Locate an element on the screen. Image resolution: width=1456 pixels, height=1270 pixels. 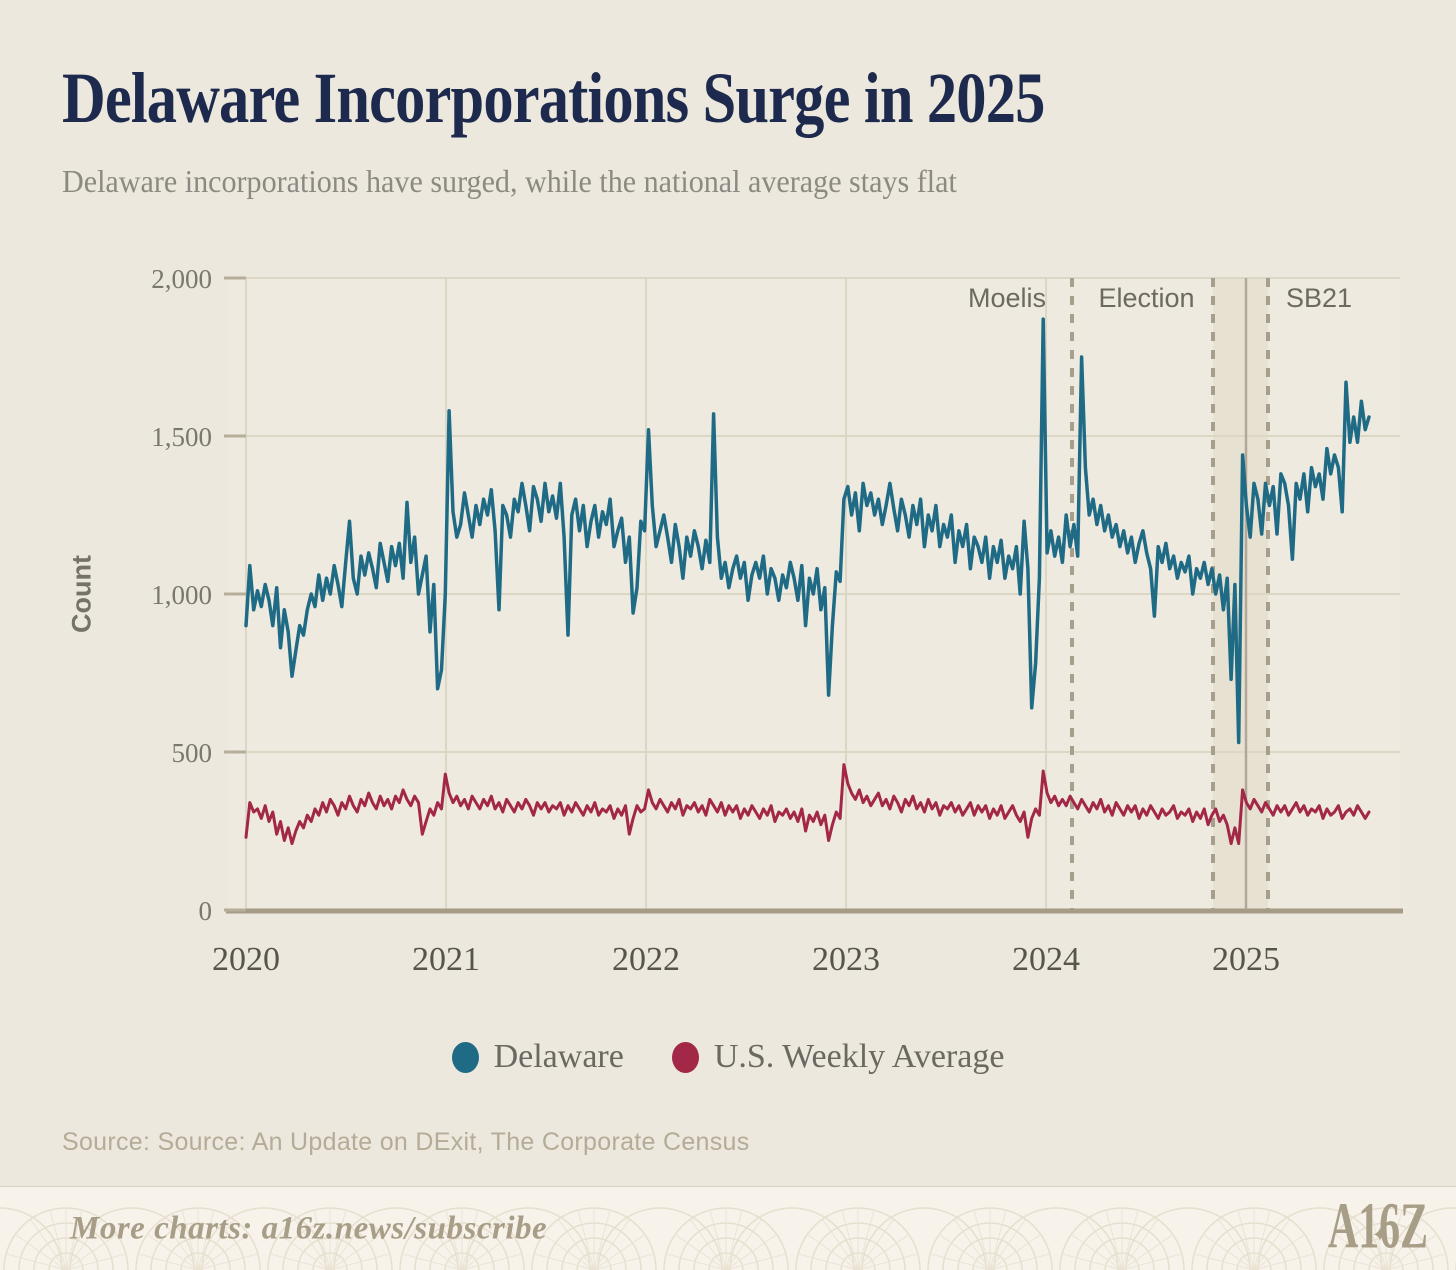
four-point-star-icon: ✦ is located at coordinates (1380, 1234).